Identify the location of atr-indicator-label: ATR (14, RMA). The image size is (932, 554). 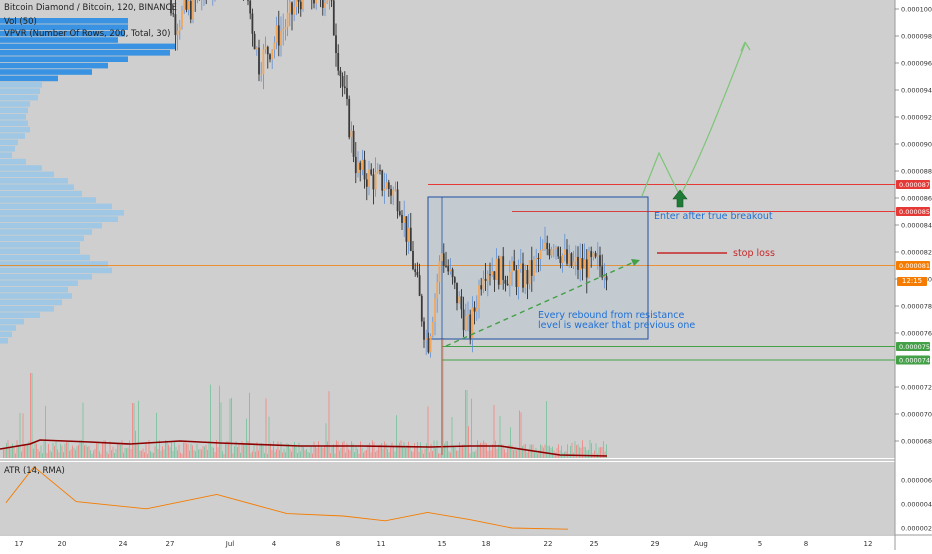
(34, 471).